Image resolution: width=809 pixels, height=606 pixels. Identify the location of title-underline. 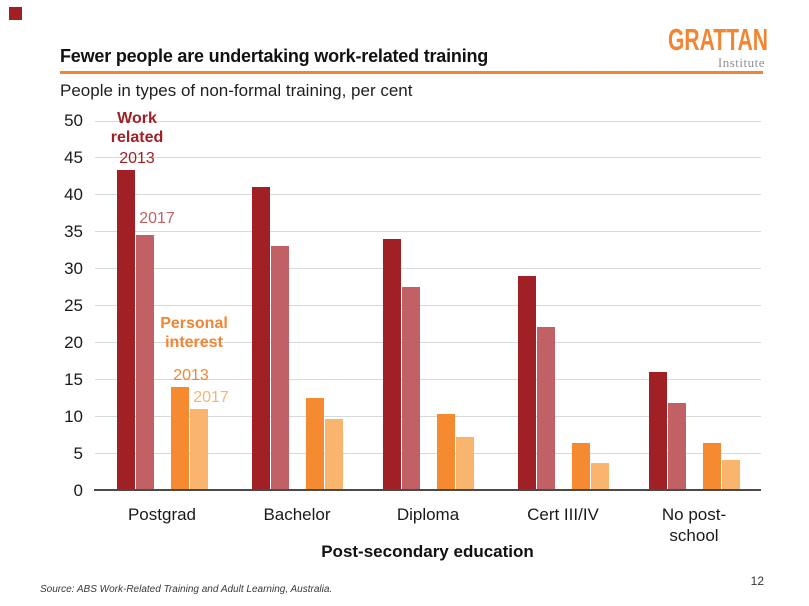
(411, 72).